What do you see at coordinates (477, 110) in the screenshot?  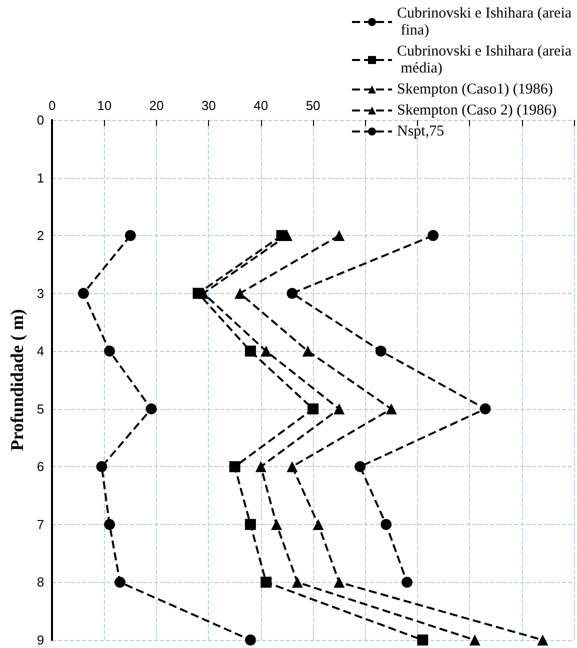 I see `legend-label: Skempton (Caso 2) (1986)` at bounding box center [477, 110].